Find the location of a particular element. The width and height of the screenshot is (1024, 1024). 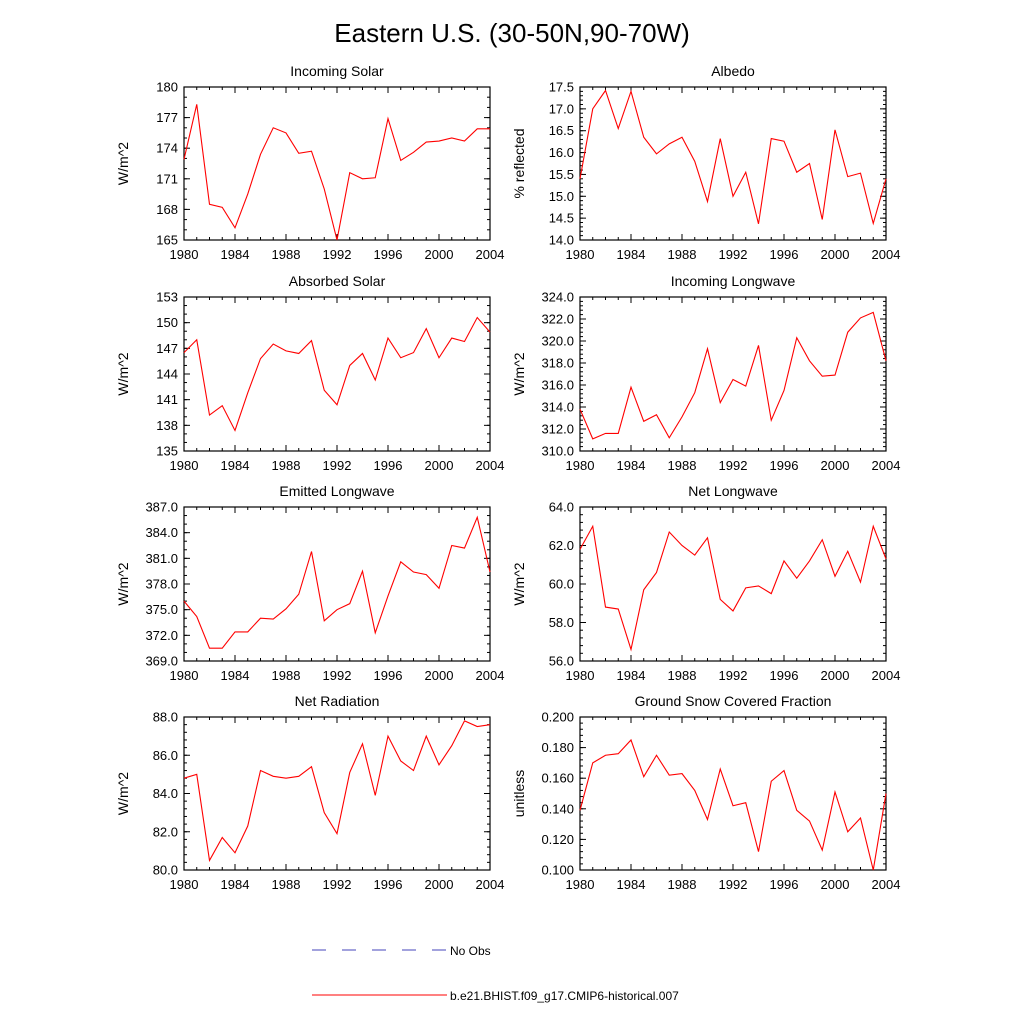

y-tick-label: 62.0 is located at coordinates (561, 545).